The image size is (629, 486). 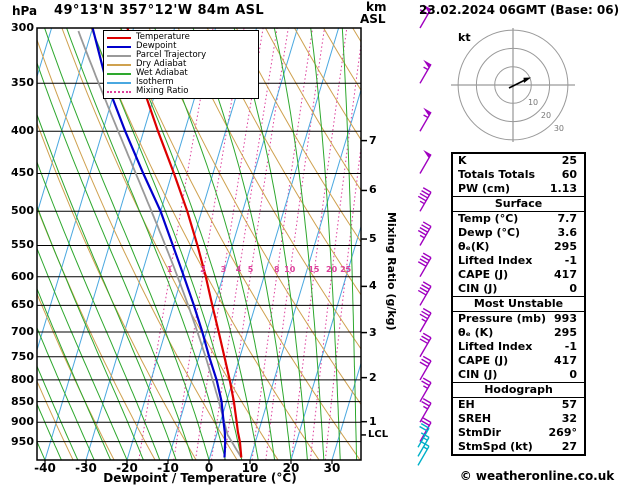 I want to click on mixing-ratio-value-label: 25, so click(x=346, y=269).